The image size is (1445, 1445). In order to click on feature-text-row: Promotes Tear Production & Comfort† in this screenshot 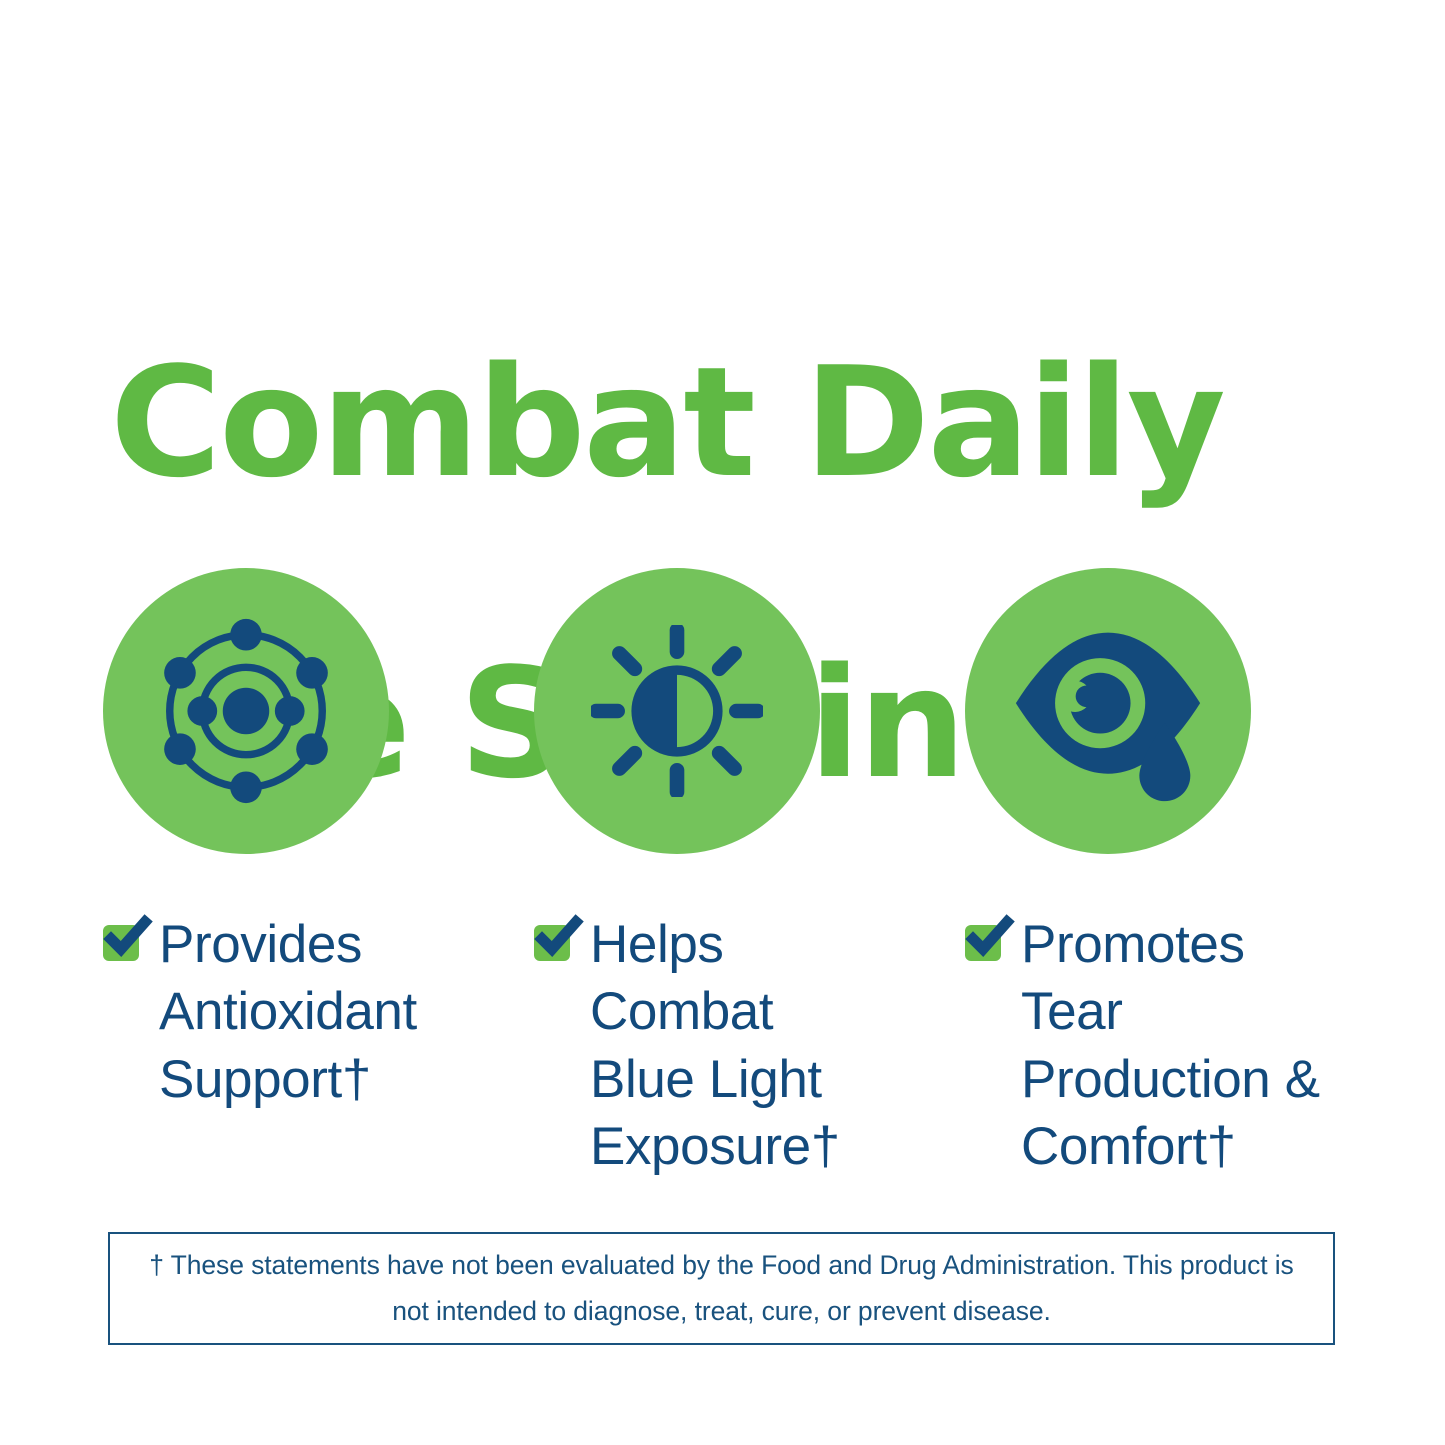, I will do `click(1159, 1045)`.